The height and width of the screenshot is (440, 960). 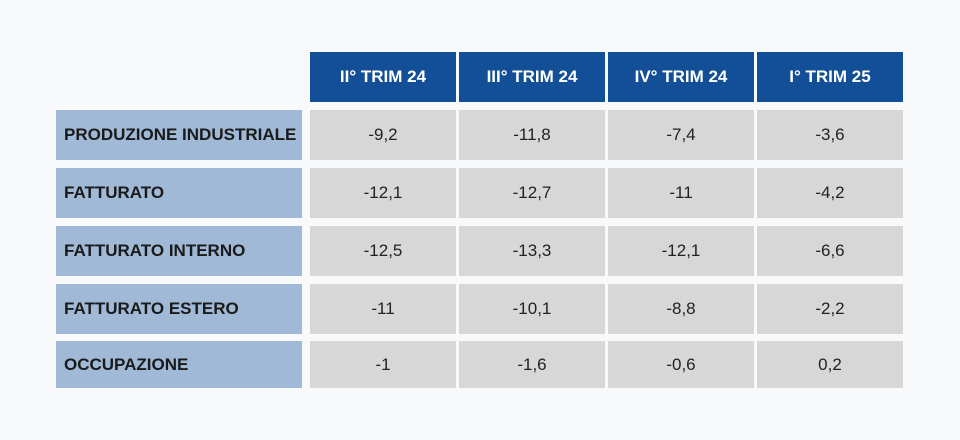 I want to click on column-header: I° TRIM 25, so click(x=830, y=77).